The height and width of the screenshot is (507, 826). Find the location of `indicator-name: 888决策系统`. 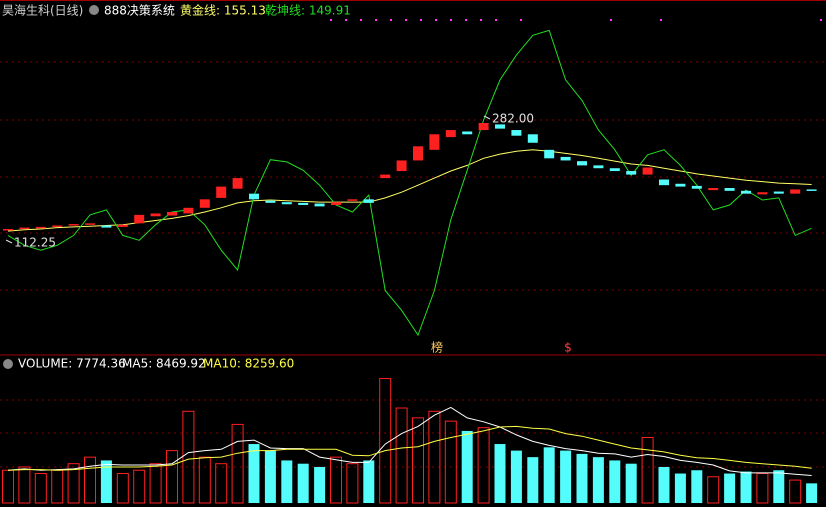

indicator-name: 888决策系统 is located at coordinates (139, 11).